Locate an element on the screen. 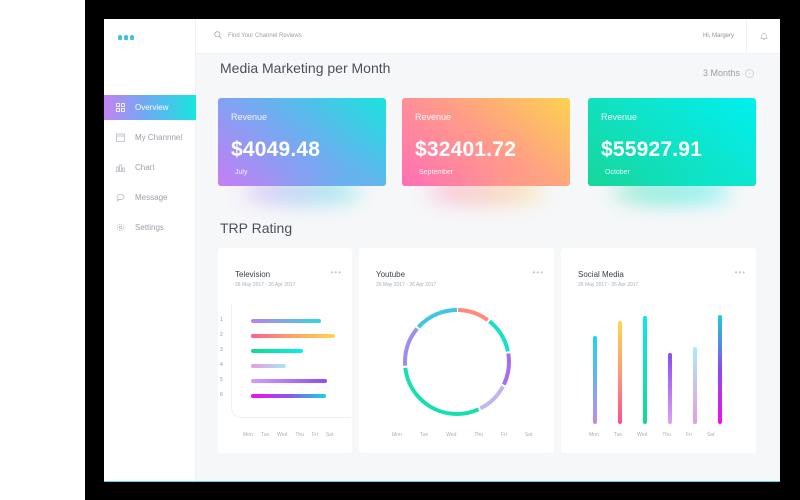  bell-icon is located at coordinates (763, 37).